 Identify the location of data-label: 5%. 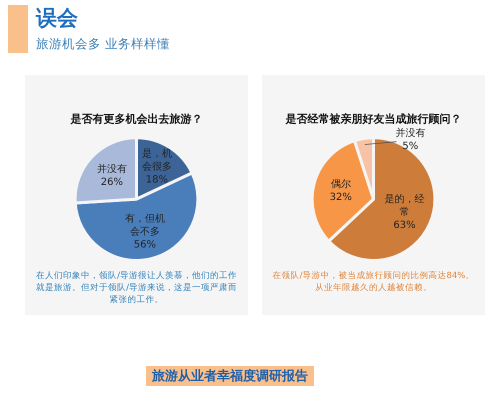
(410, 146).